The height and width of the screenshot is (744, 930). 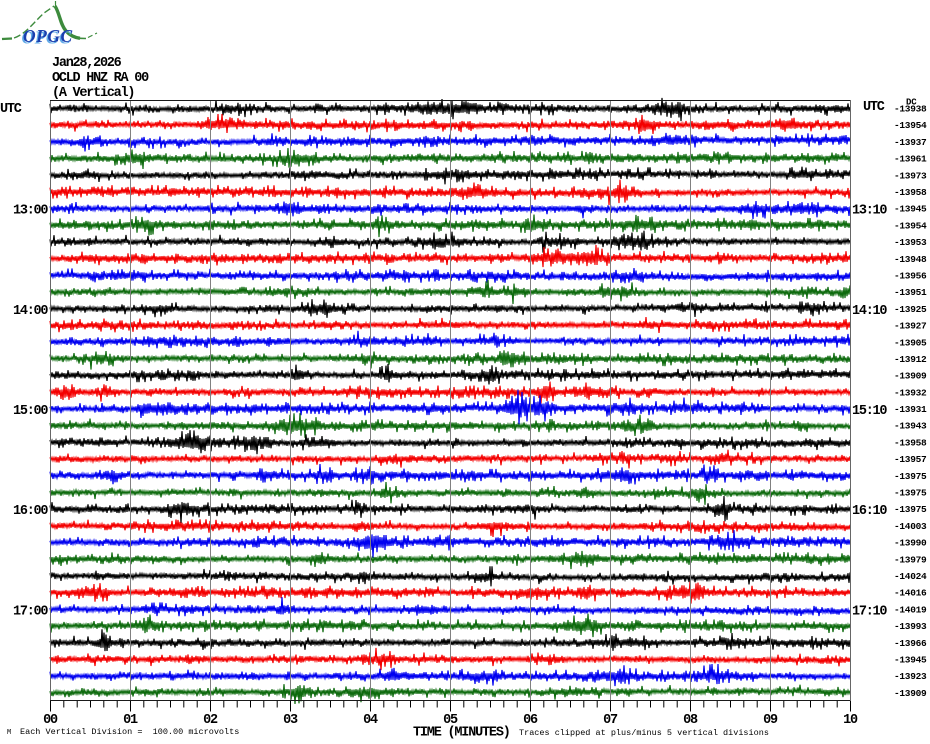 I want to click on svg-text: 17:00, so click(x=30, y=611).